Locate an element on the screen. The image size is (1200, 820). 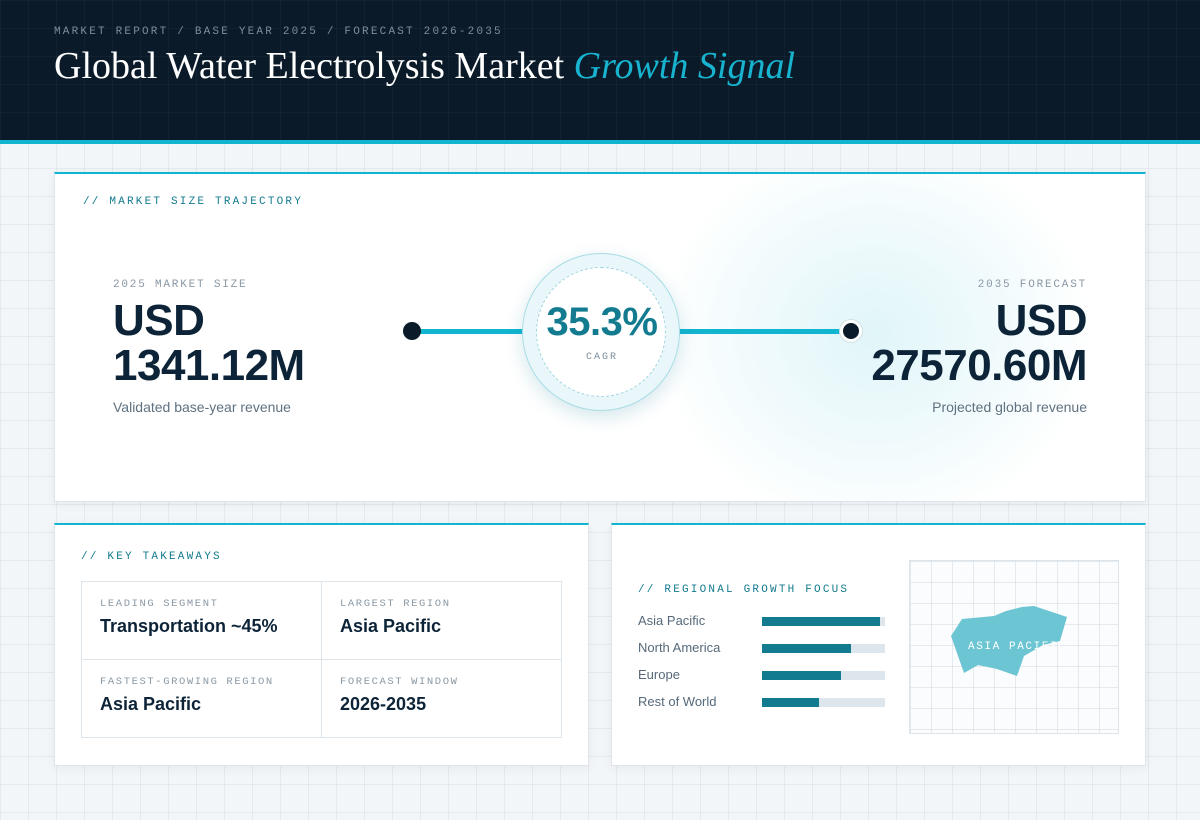
base-year-value: USD 1341.12M is located at coordinates (209, 343).